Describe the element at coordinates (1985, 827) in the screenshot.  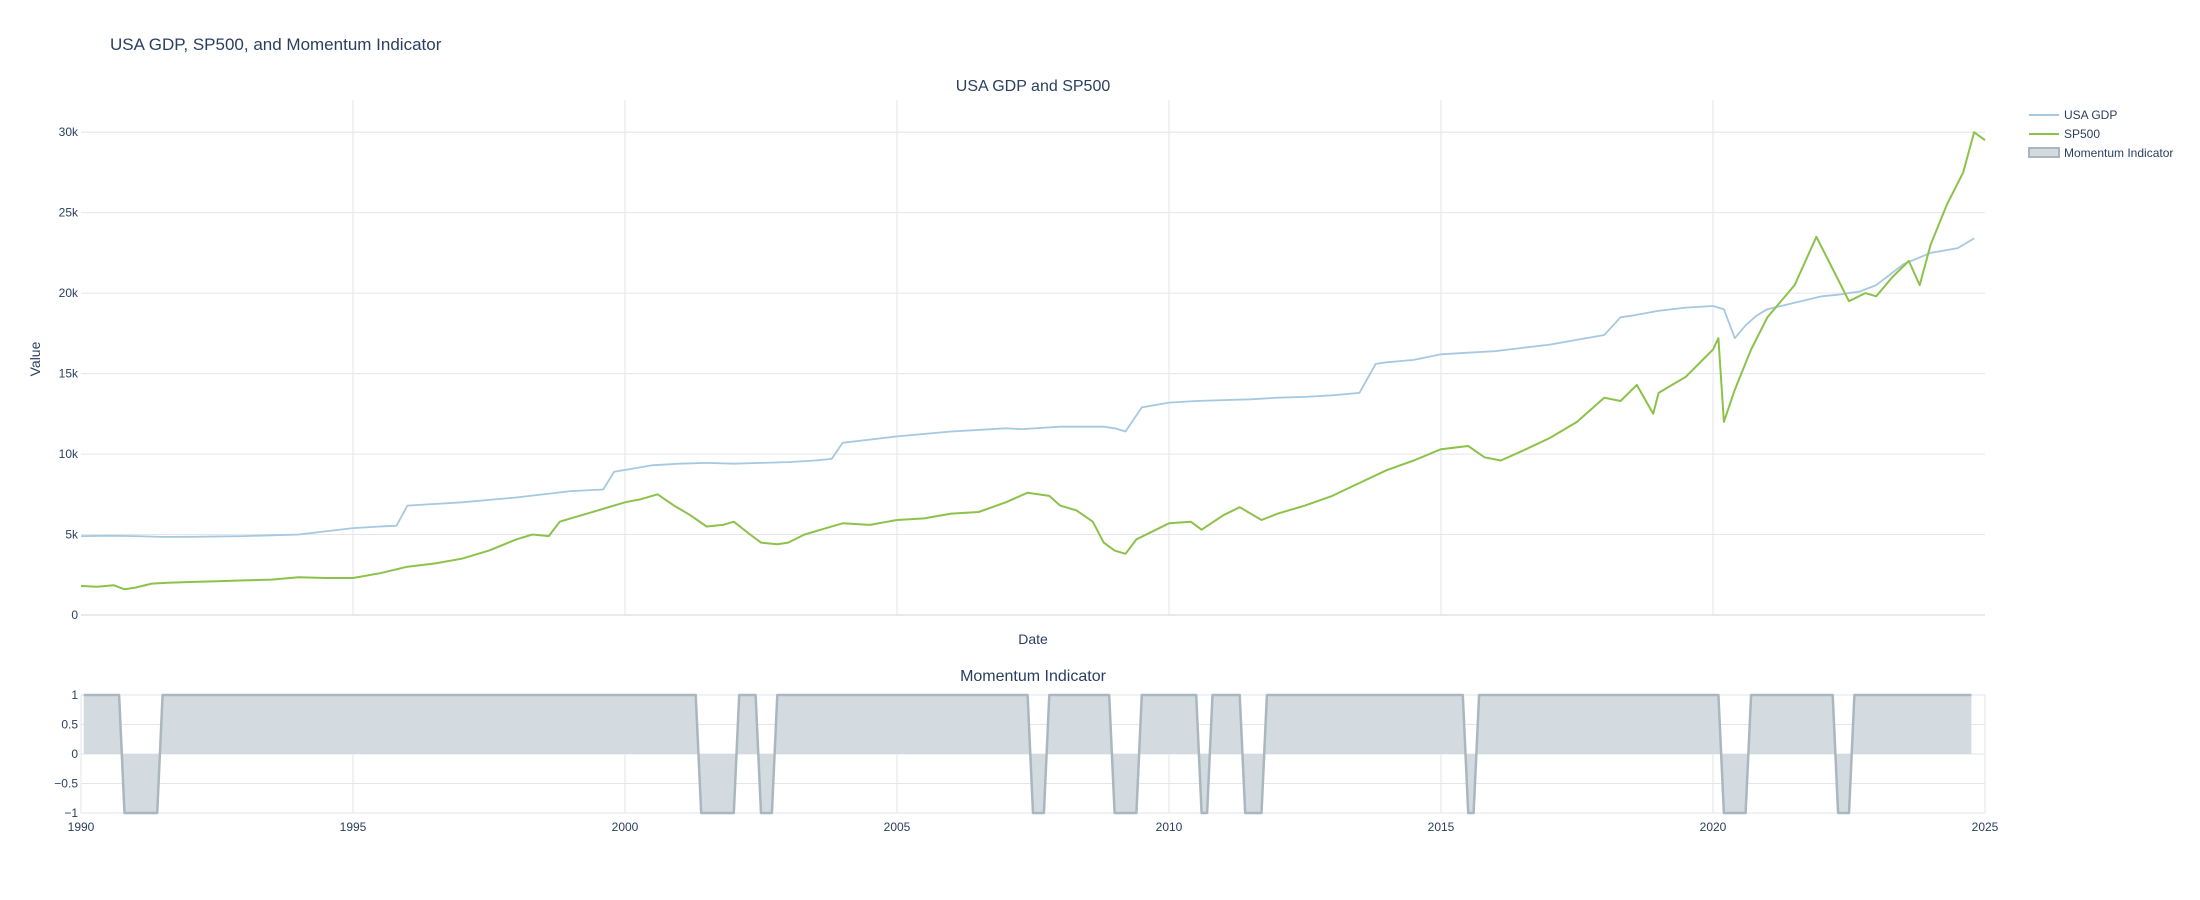
I see `bottom-x-tick-label: 2025` at that location.